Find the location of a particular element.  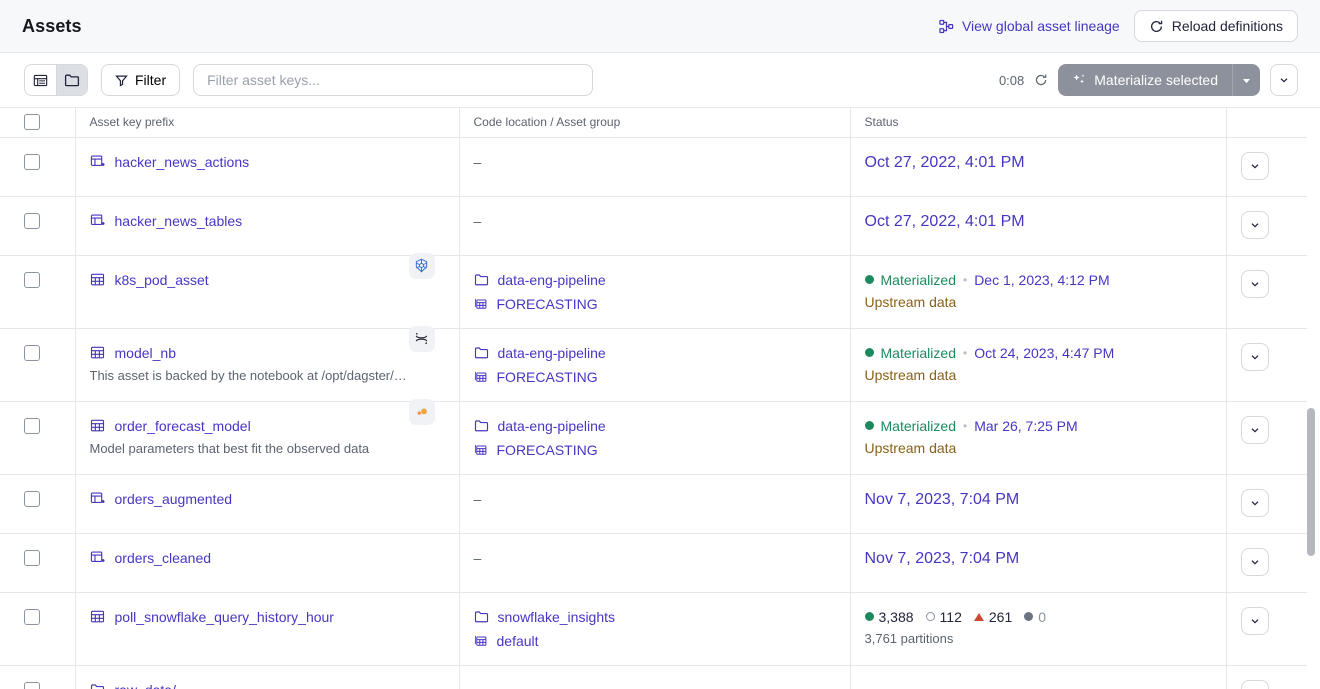

asset-key-link: orders_cleaned is located at coordinates (163, 557).